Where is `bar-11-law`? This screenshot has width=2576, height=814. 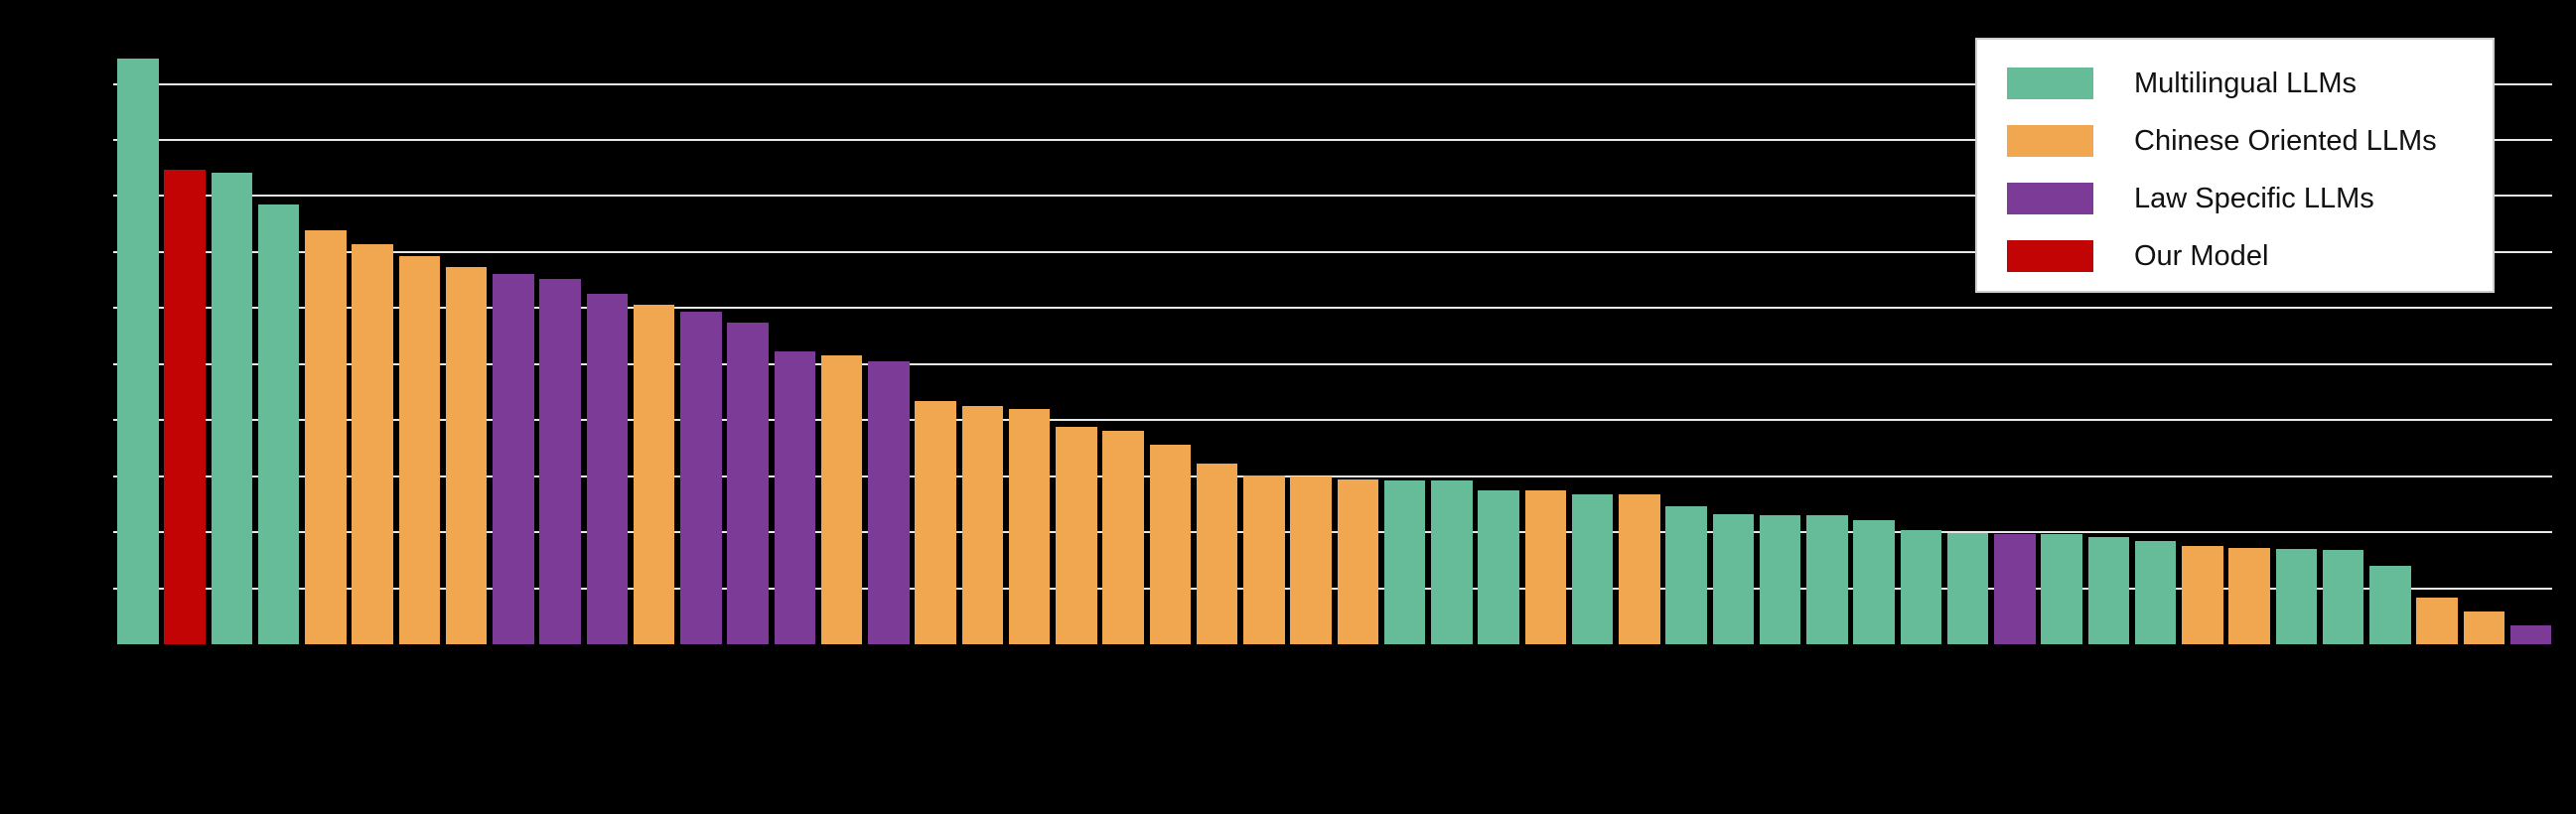 bar-11-law is located at coordinates (607, 468).